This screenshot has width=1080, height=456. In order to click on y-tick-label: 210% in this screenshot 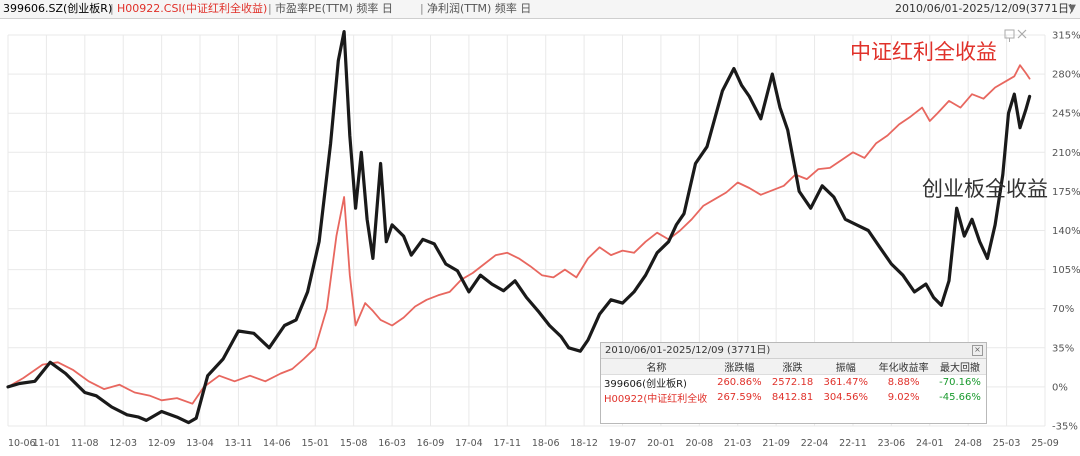, I will do `click(1066, 153)`.